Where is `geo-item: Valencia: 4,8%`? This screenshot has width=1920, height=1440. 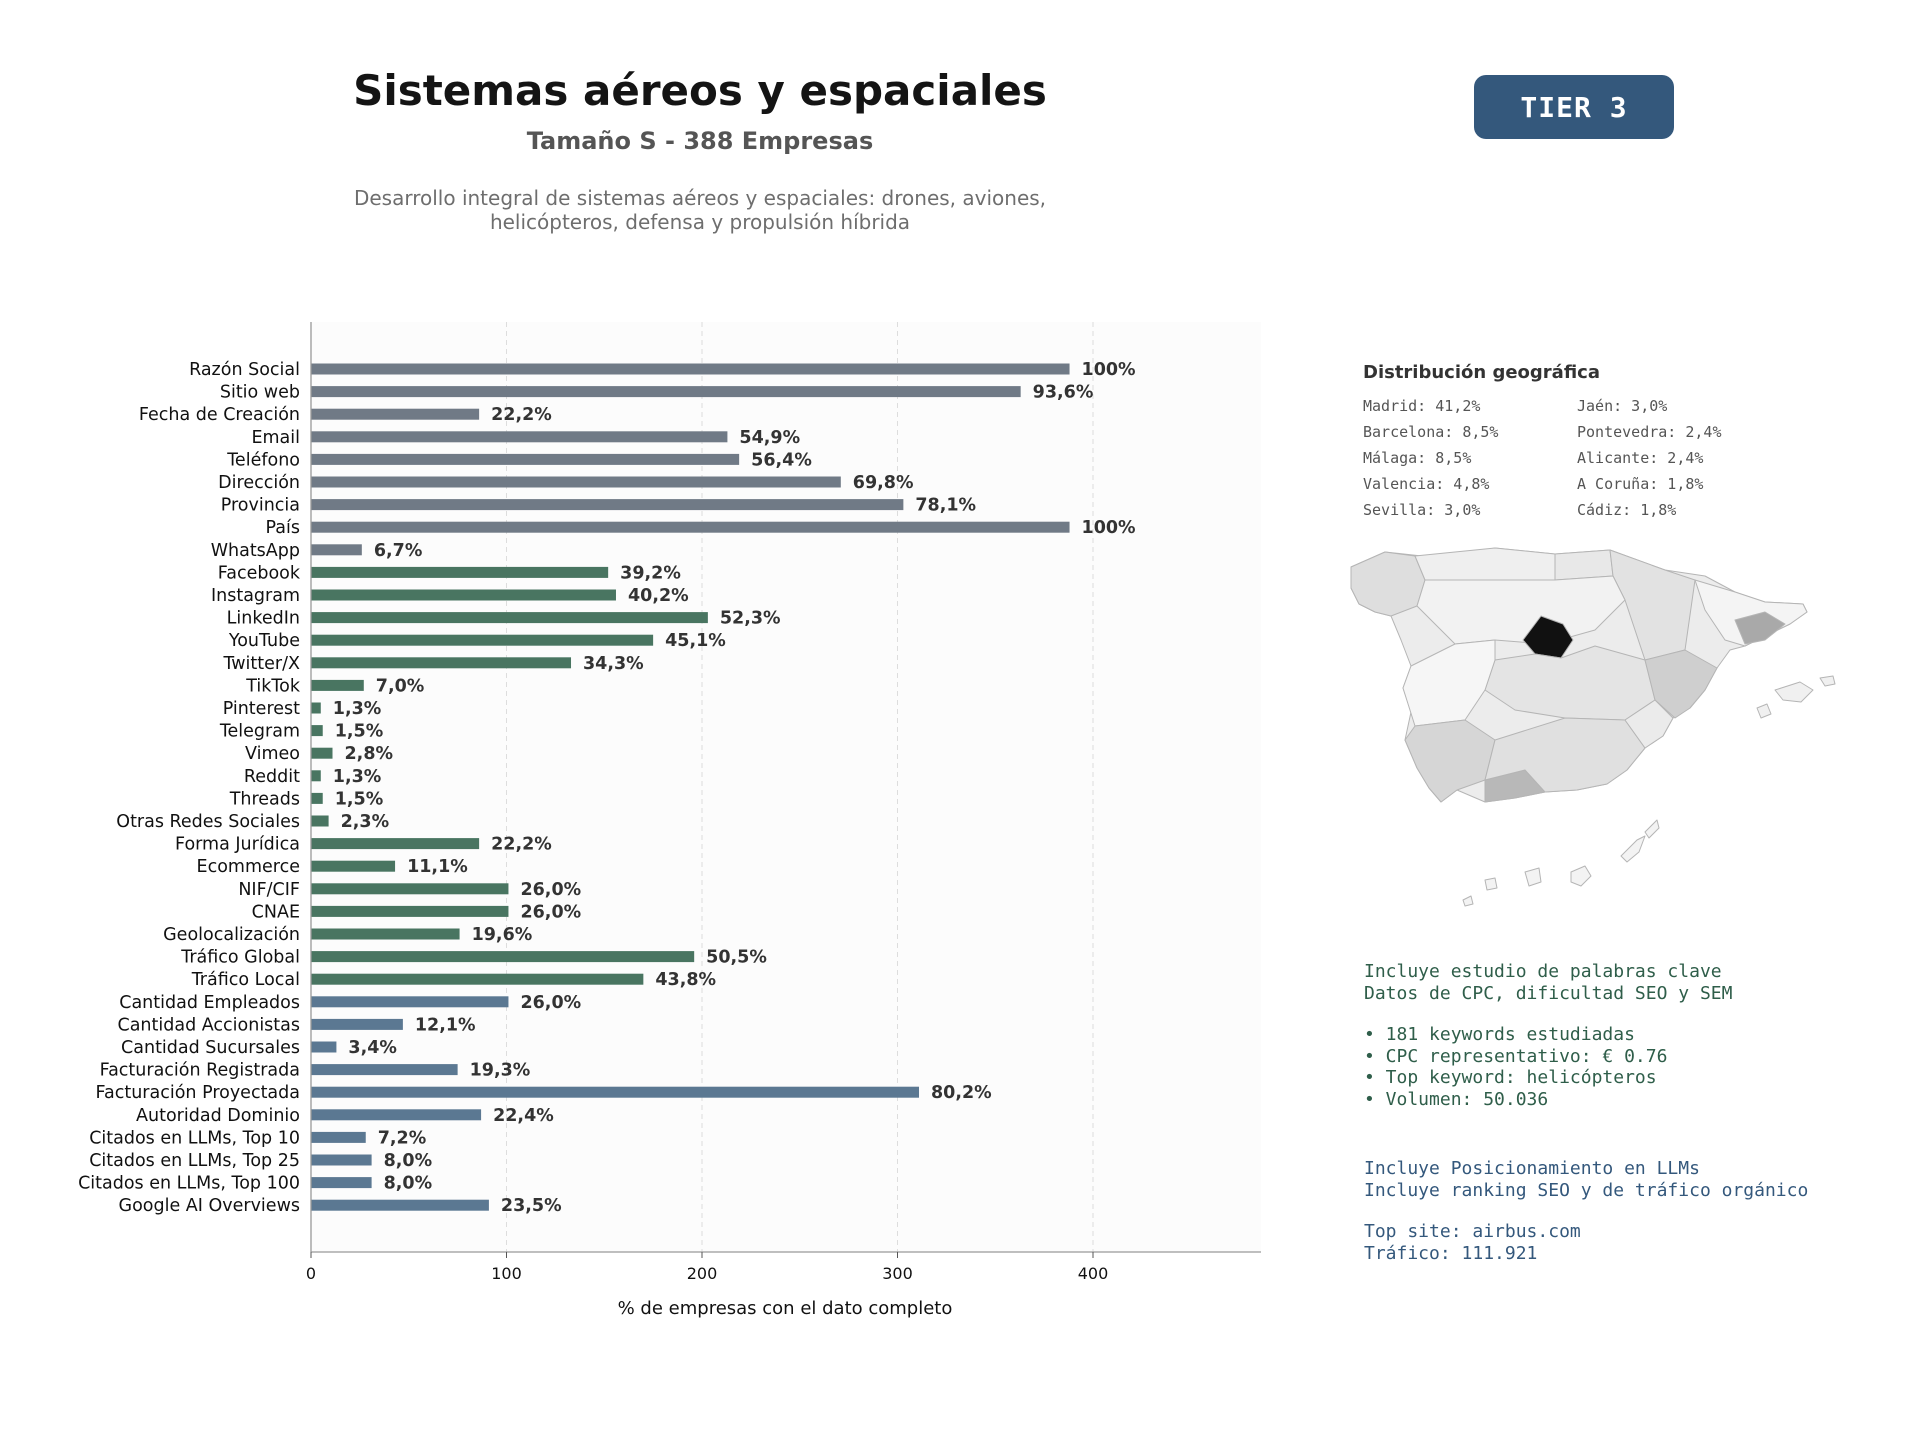 geo-item: Valencia: 4,8% is located at coordinates (1426, 484).